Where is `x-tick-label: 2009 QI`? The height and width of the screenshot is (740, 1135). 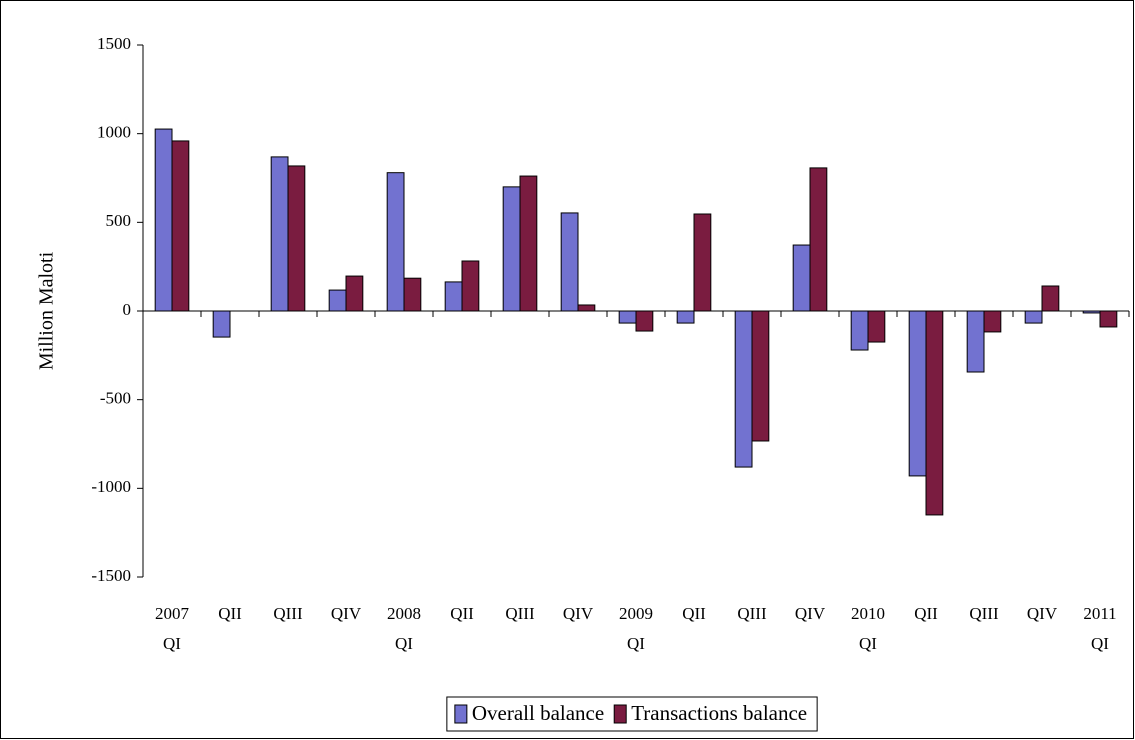 x-tick-label: 2009 QI is located at coordinates (636, 628).